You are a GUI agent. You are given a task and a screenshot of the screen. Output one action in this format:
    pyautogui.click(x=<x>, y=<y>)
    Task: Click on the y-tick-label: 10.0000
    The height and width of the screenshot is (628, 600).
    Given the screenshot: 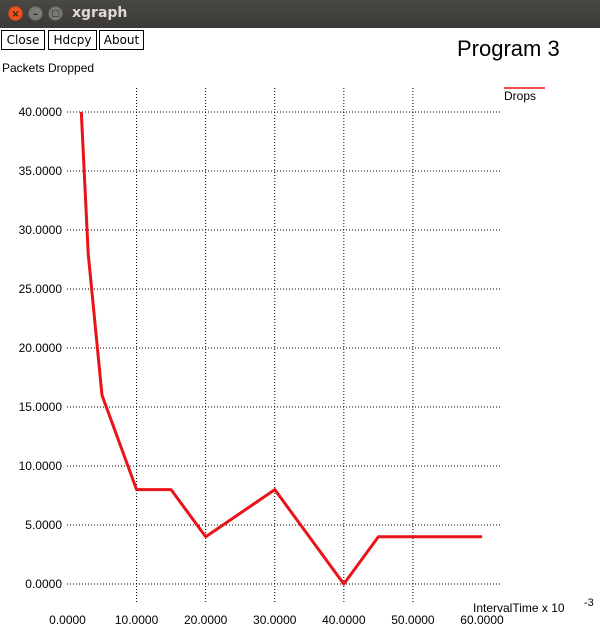 What is the action you would take?
    pyautogui.click(x=41, y=466)
    